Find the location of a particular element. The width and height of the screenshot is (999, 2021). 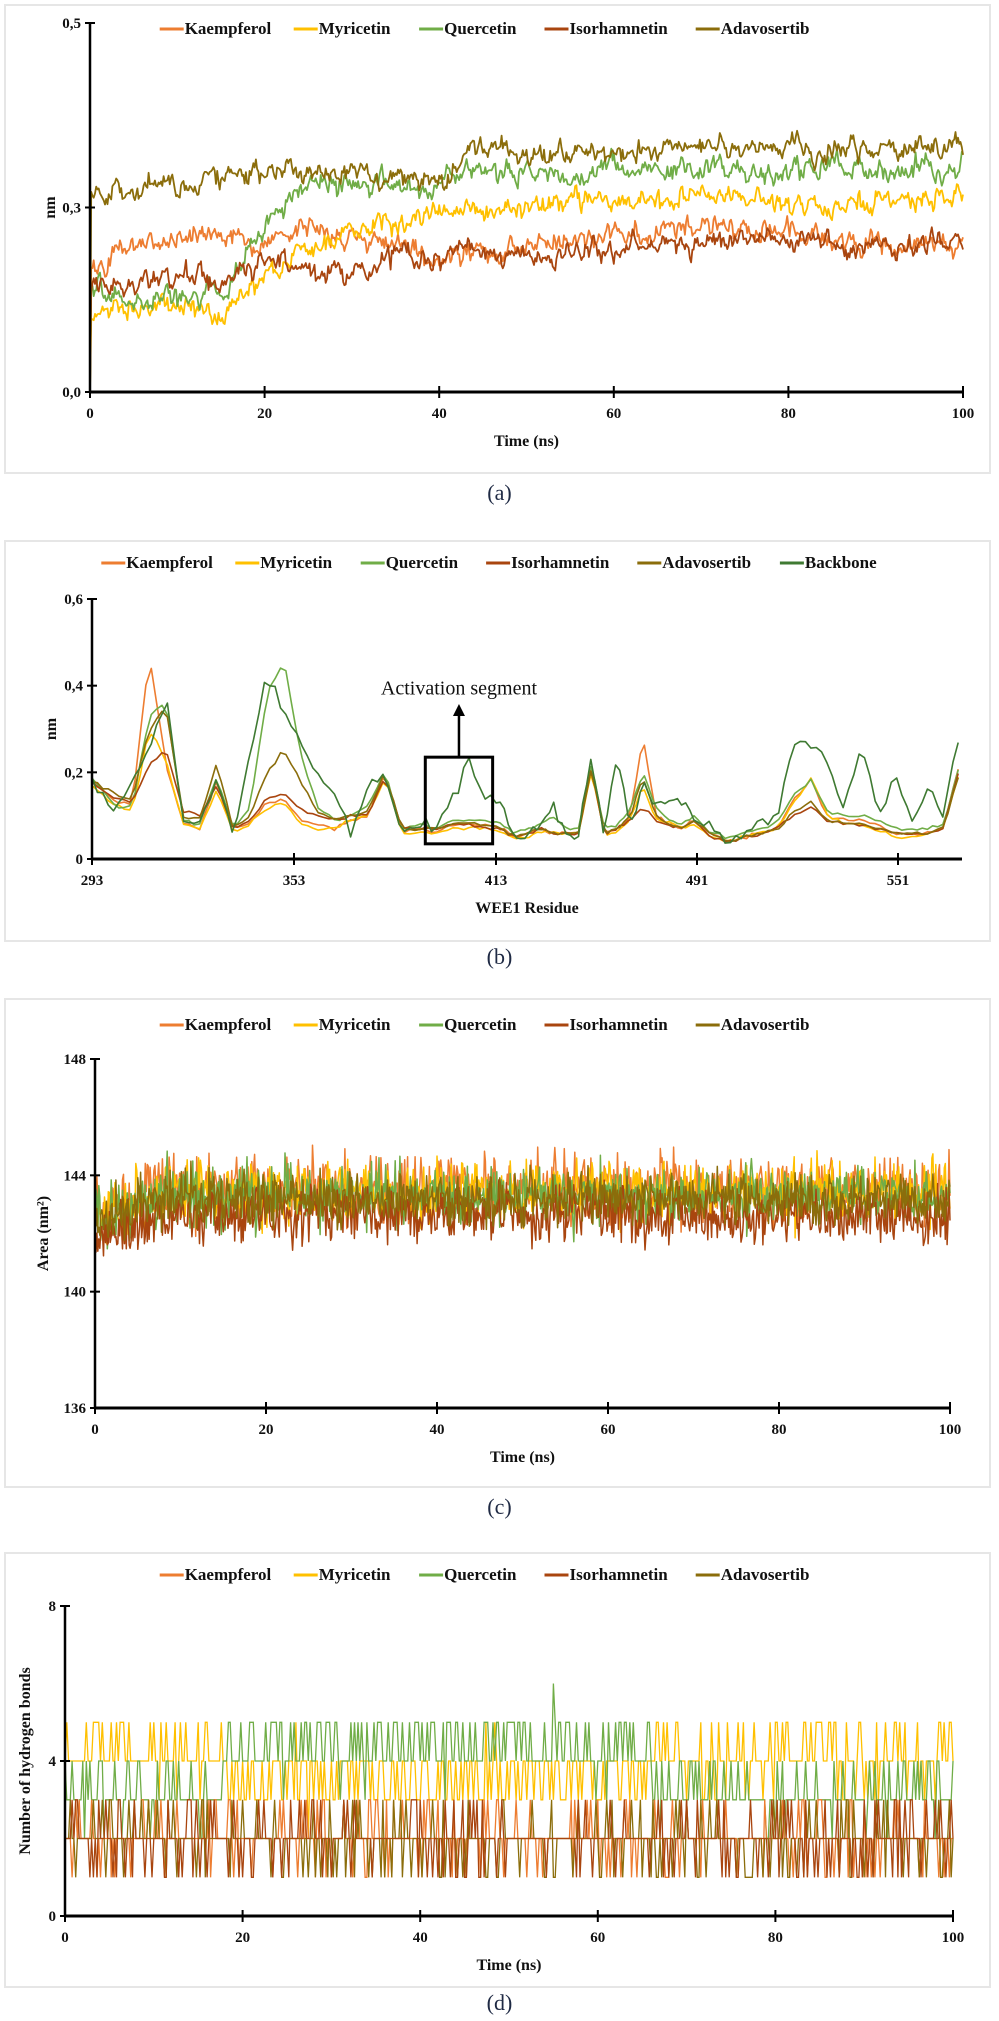

x-tick-label: 551 is located at coordinates (898, 881).